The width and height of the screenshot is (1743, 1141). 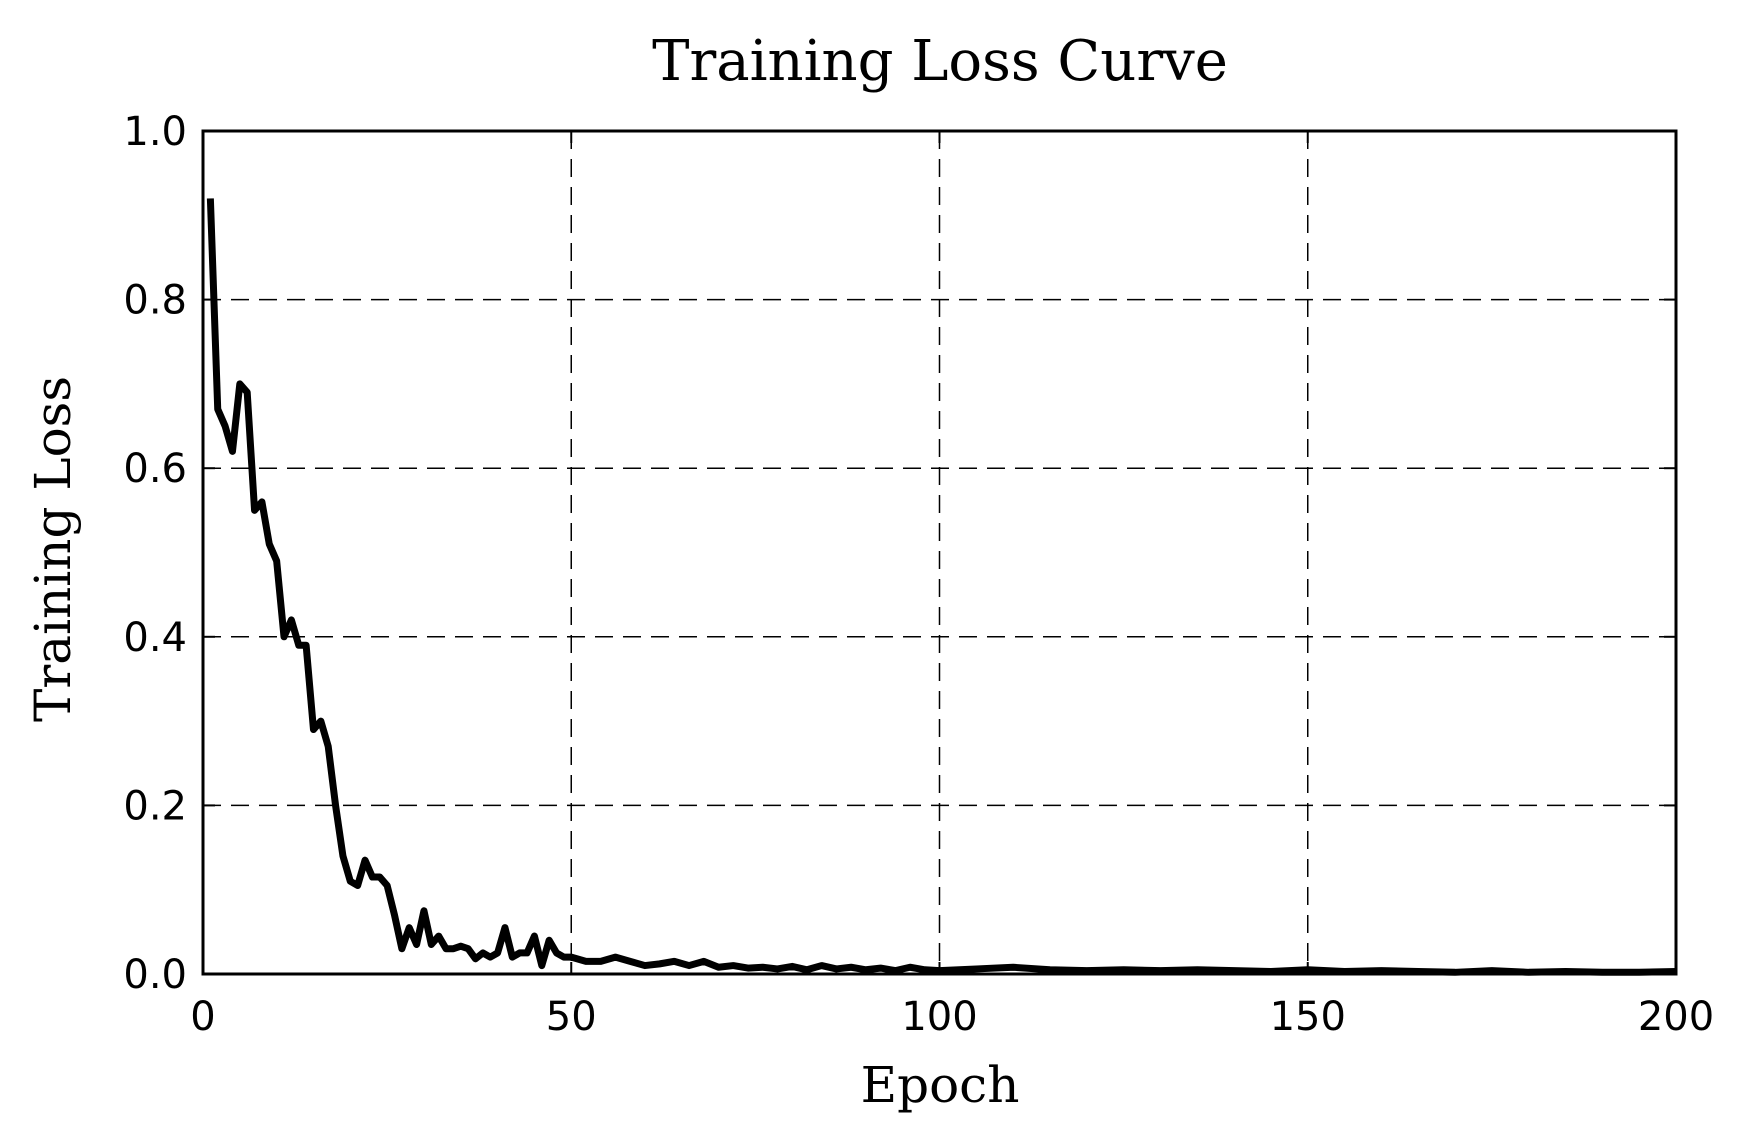 What do you see at coordinates (155, 132) in the screenshot?
I see `y-tick-label: 1.0` at bounding box center [155, 132].